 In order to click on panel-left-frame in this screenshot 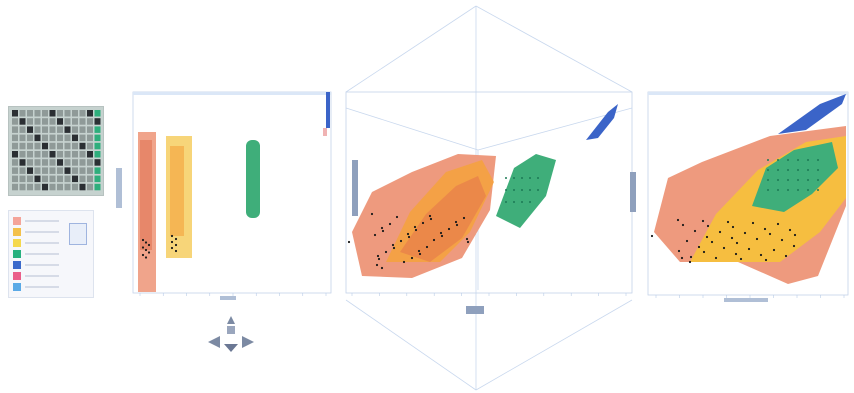, I will do `click(232, 192)`.